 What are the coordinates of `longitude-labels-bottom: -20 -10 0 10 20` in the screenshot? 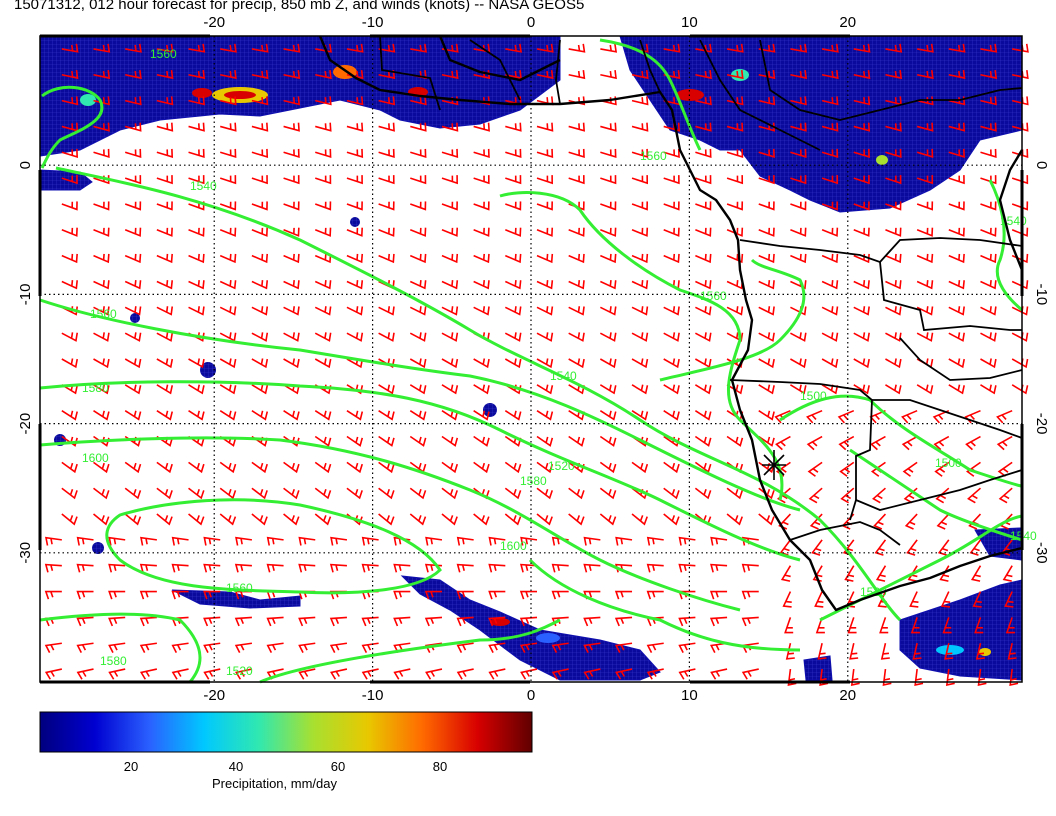 It's located at (529, 695).